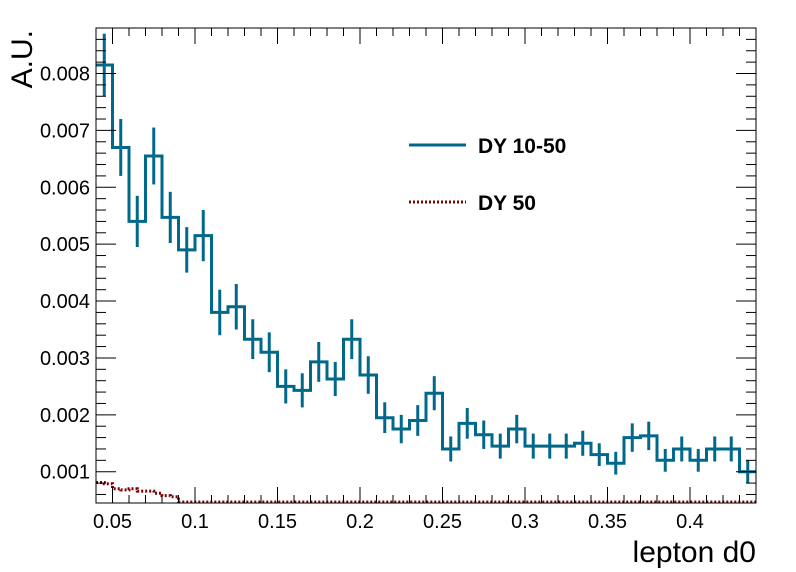 Image resolution: width=796 pixels, height=572 pixels. Describe the element at coordinates (112, 522) in the screenshot. I see `x-tick-label: 0.05` at that location.